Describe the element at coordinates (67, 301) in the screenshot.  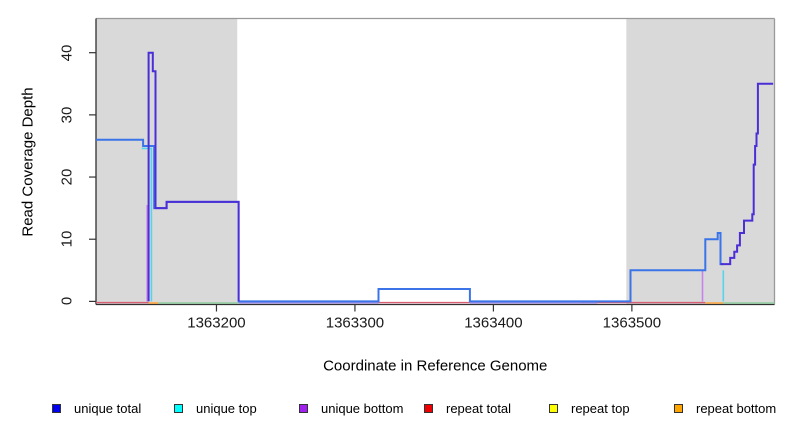
I see `y-tick-label: 0` at that location.